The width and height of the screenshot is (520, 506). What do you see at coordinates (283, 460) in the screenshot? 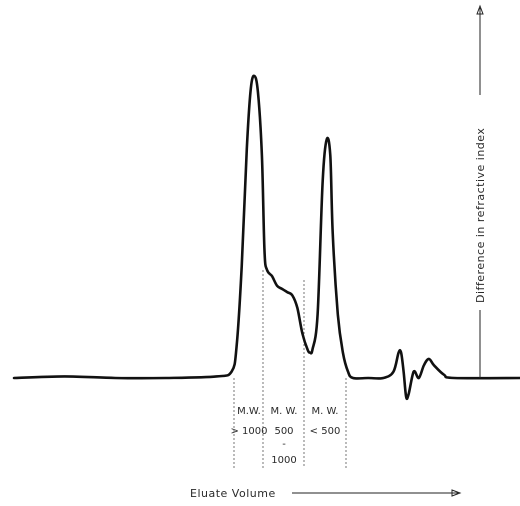
I see `annotation-mw2-line4: 1000` at bounding box center [283, 460].